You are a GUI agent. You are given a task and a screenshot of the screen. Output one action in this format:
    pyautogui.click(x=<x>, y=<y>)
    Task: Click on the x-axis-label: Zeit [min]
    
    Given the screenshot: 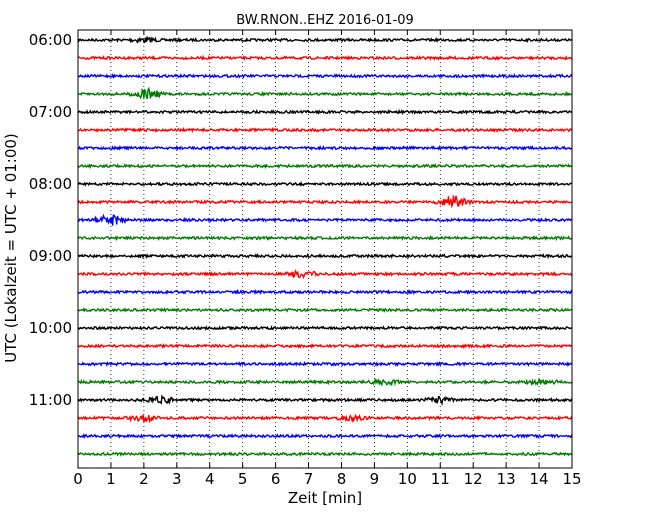 What is the action you would take?
    pyautogui.click(x=325, y=498)
    